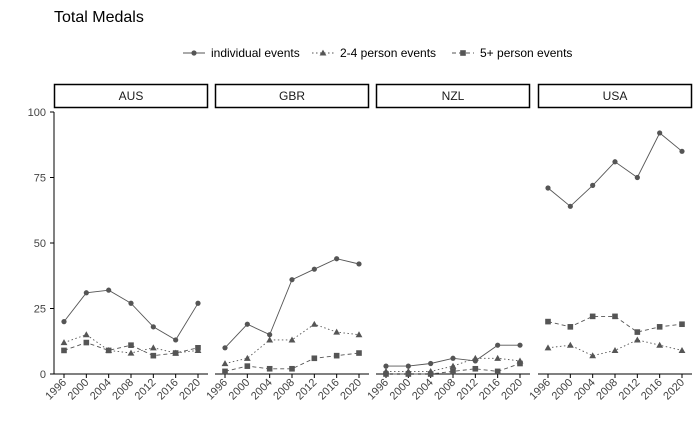  What do you see at coordinates (463, 53) in the screenshot?
I see `legend-marker-square` at bounding box center [463, 53].